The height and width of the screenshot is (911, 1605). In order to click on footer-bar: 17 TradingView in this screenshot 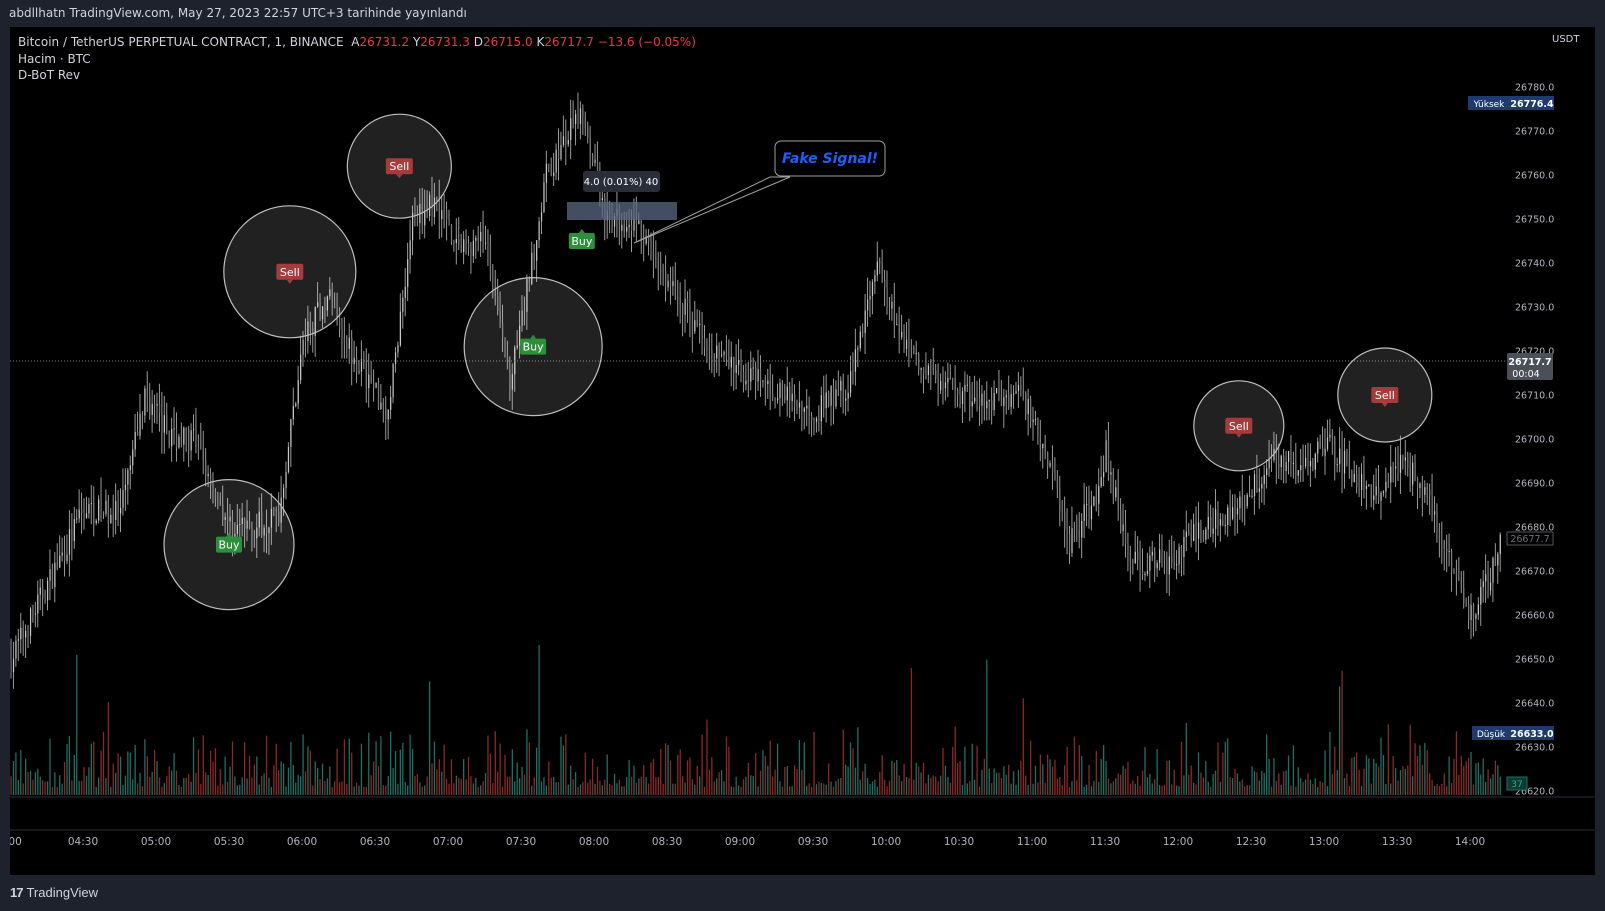, I will do `click(802, 893)`.